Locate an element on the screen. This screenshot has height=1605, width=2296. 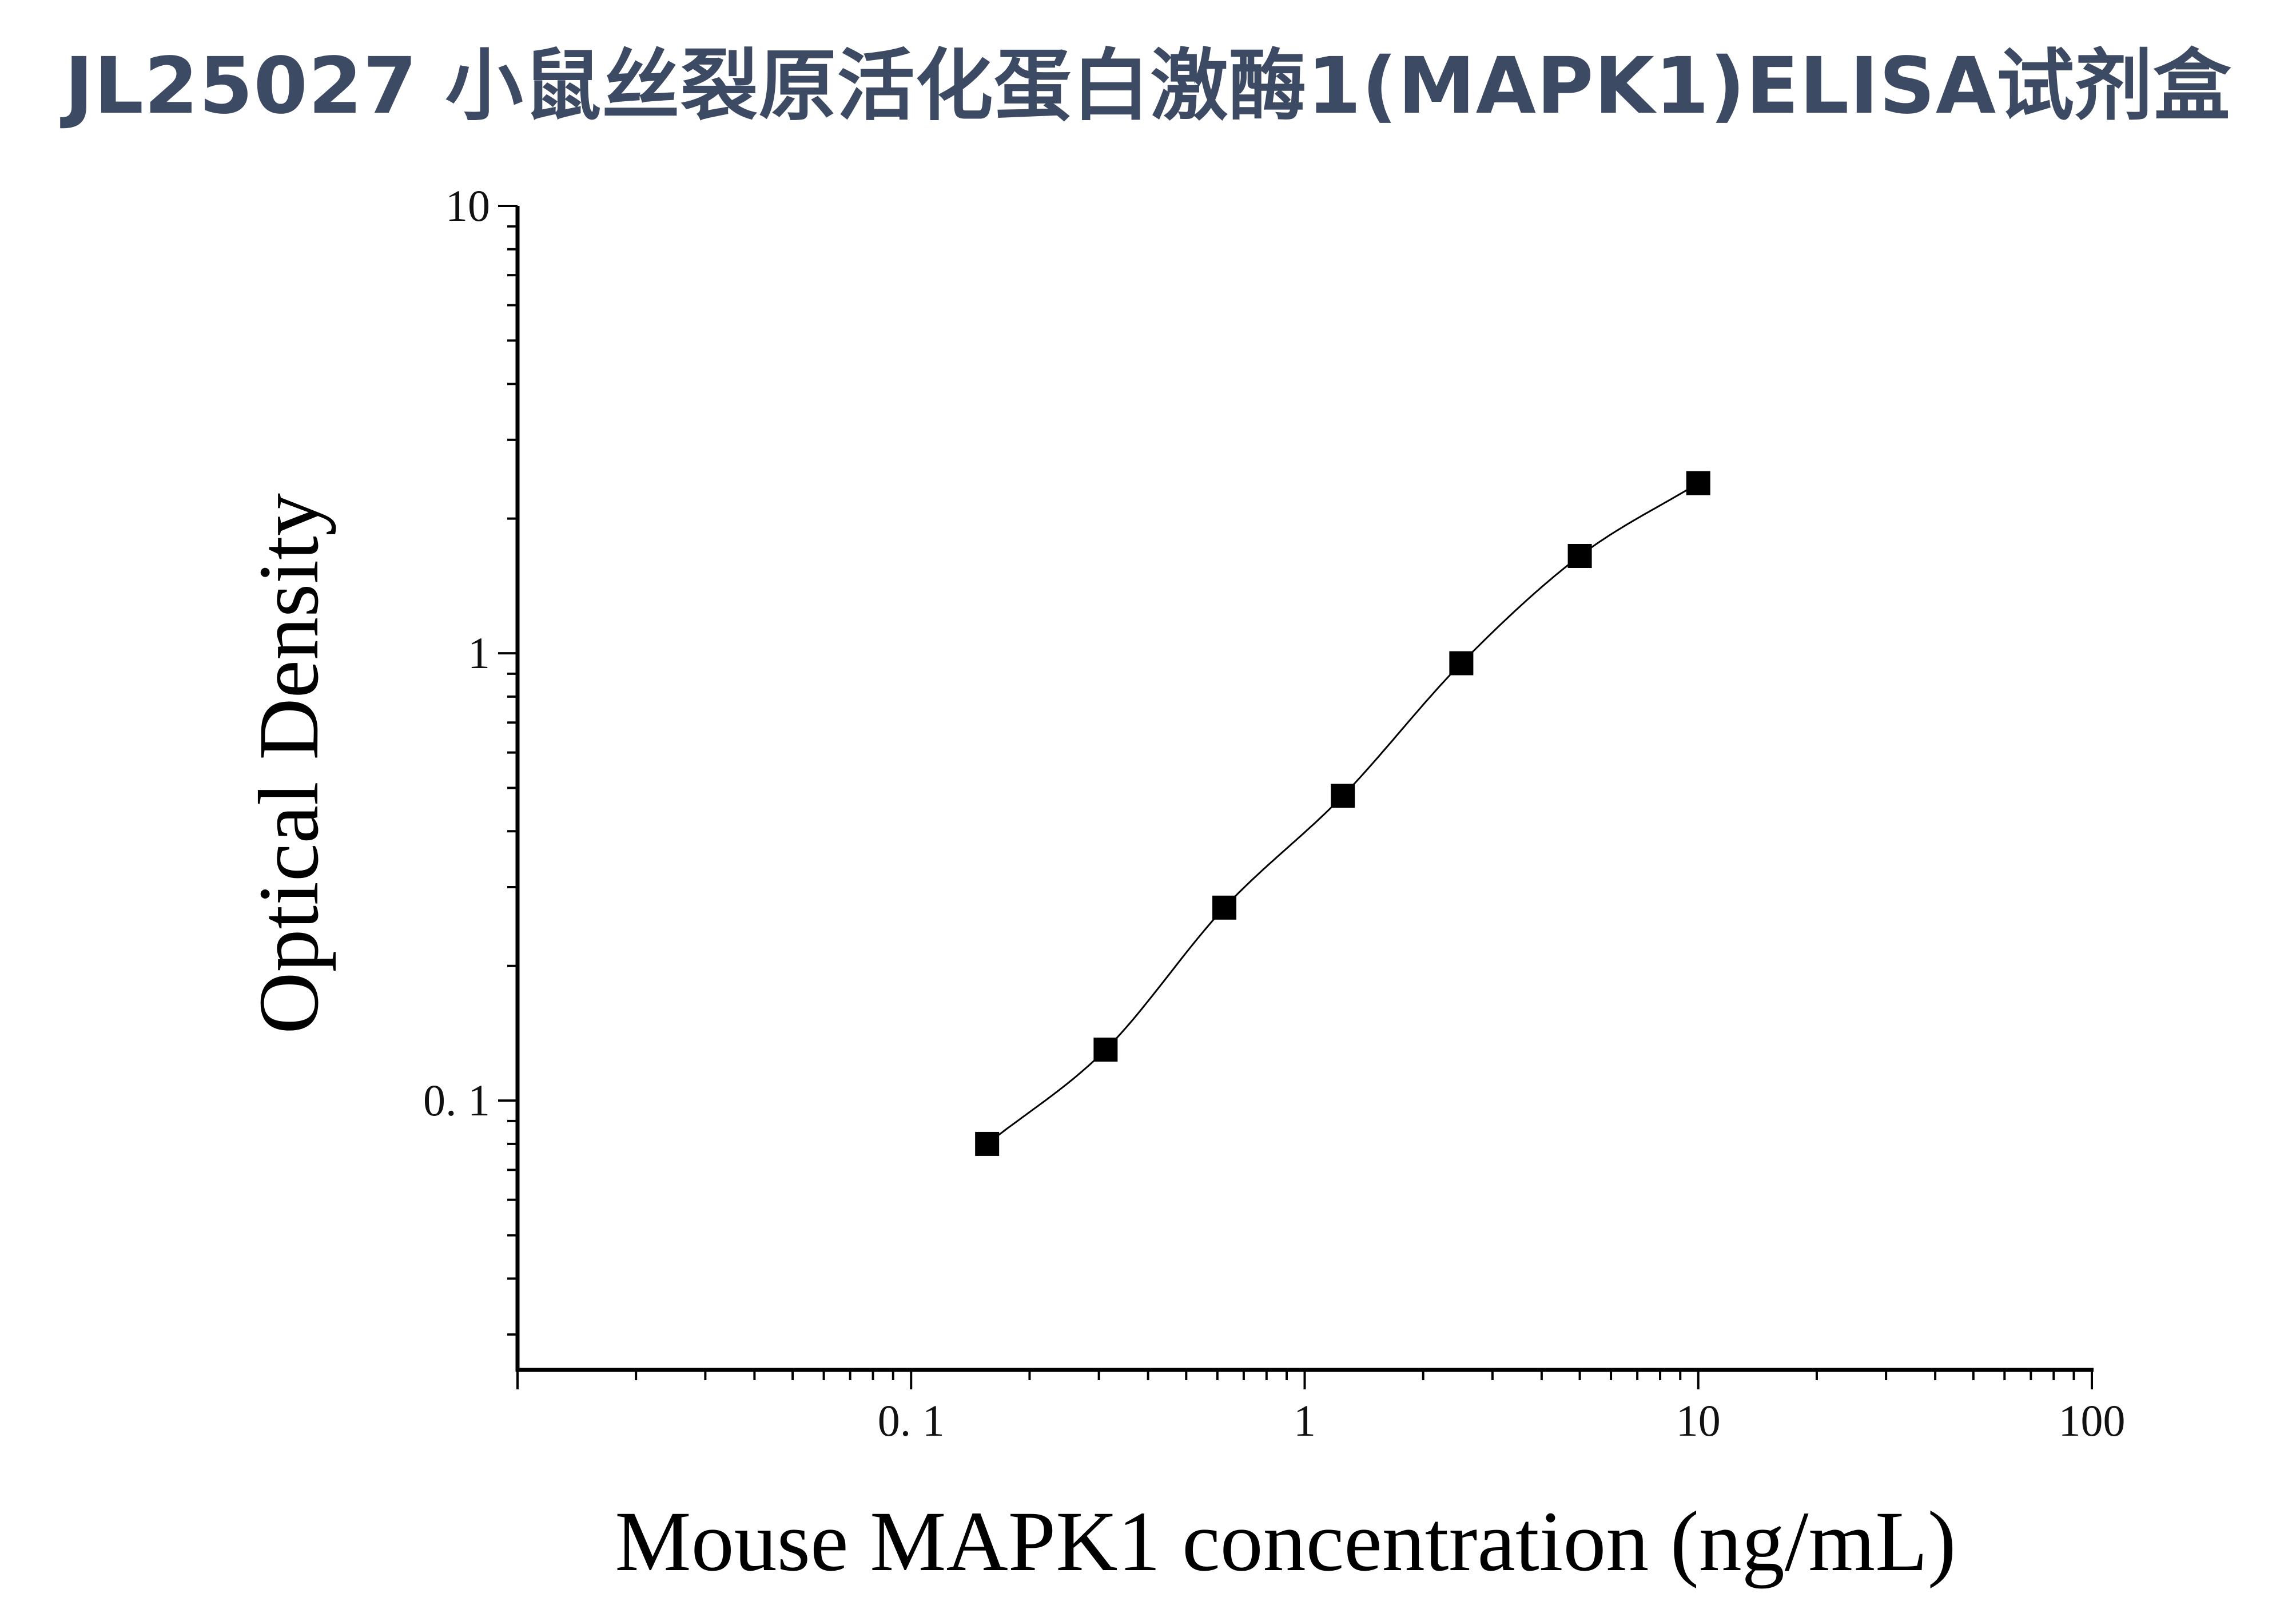
y-tick-label: 10 is located at coordinates (467, 206).